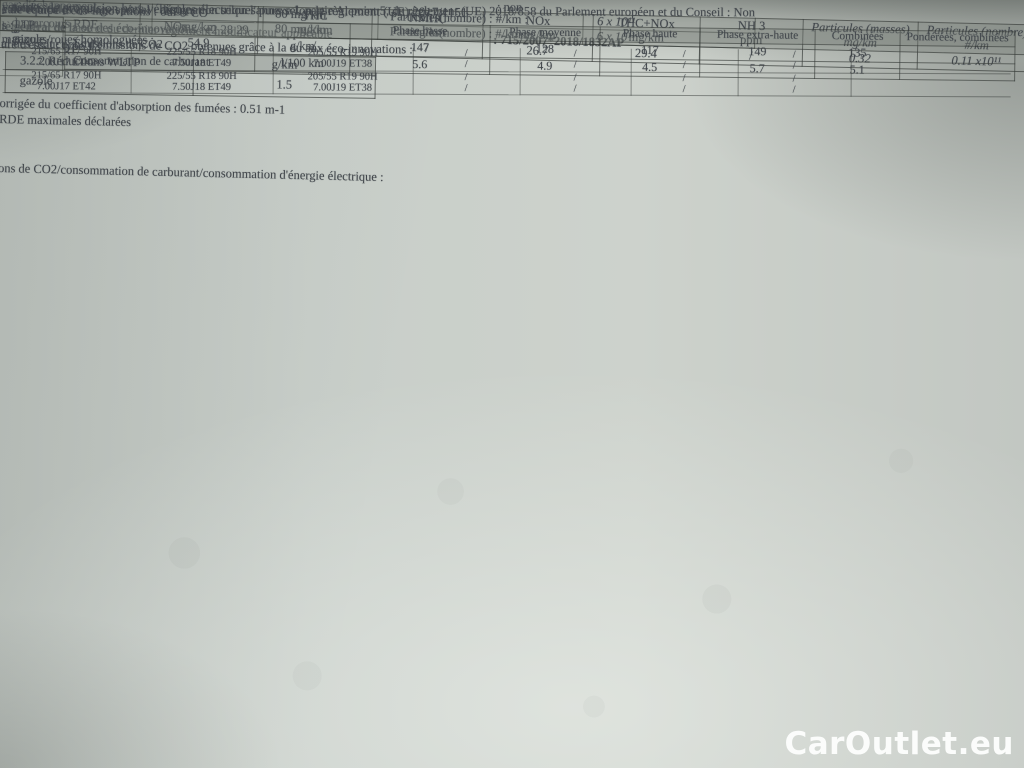 The height and width of the screenshot is (768, 1024). What do you see at coordinates (958, 38) in the screenshot?
I see `wltp-header-weighted-combined: Pondérées, combinées` at bounding box center [958, 38].